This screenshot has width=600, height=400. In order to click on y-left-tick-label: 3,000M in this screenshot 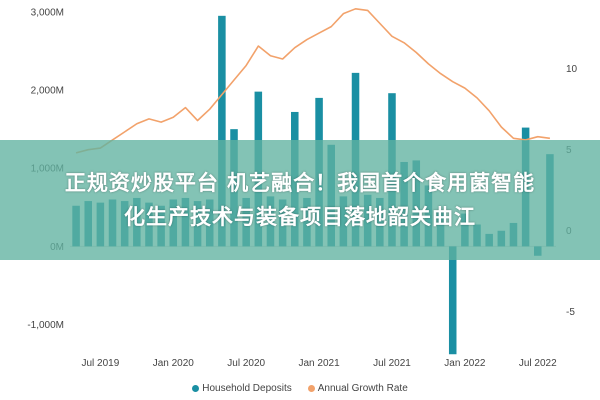, I will do `click(47, 12)`.